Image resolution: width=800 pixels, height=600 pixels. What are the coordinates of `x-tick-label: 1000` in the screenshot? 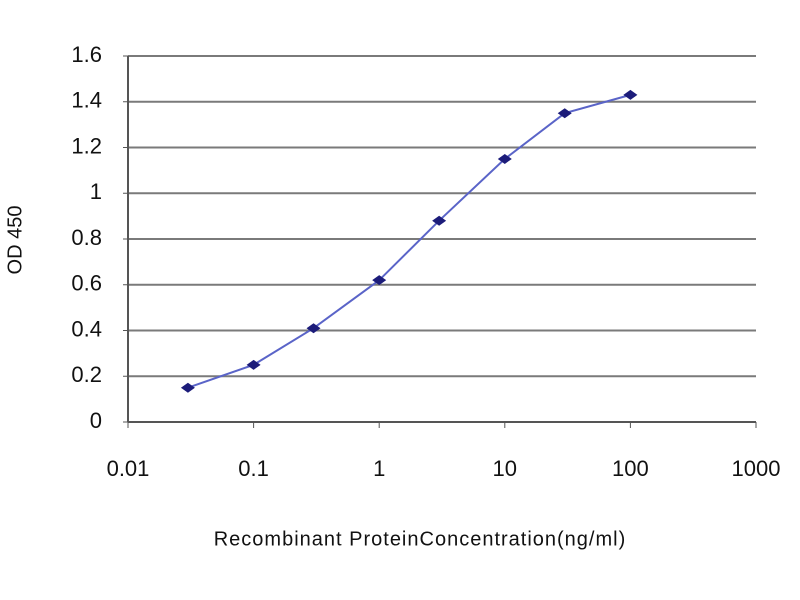 It's located at (756, 468).